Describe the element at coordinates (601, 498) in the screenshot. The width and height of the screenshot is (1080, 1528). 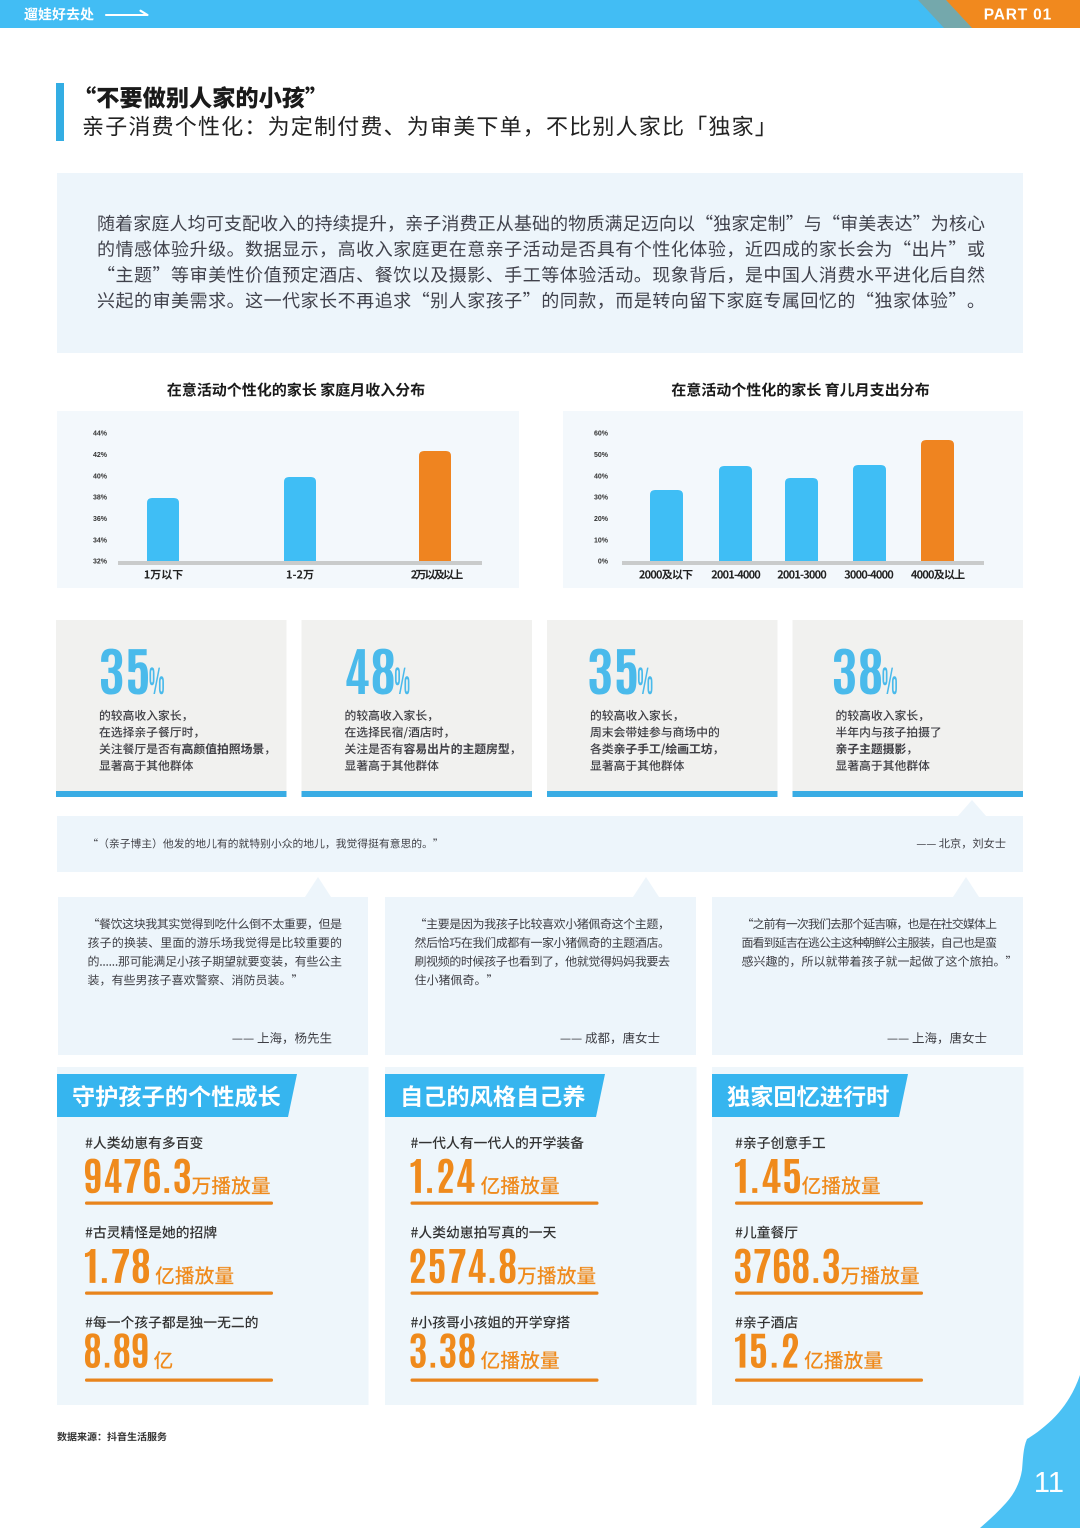
I see `svg-text: 30%` at that location.